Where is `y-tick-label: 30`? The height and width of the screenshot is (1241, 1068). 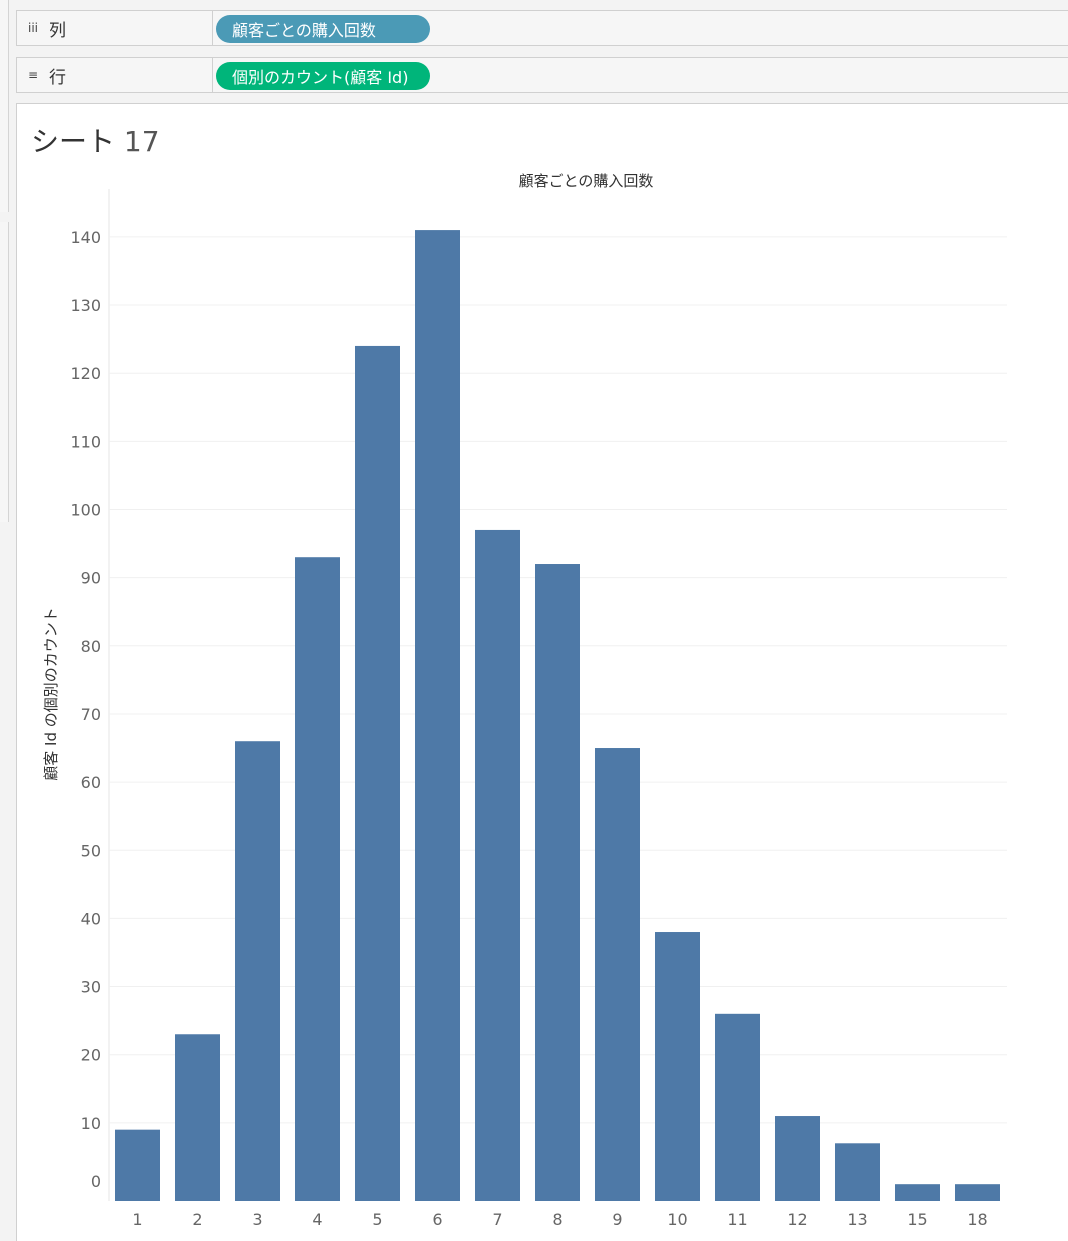 y-tick-label: 30 is located at coordinates (91, 987).